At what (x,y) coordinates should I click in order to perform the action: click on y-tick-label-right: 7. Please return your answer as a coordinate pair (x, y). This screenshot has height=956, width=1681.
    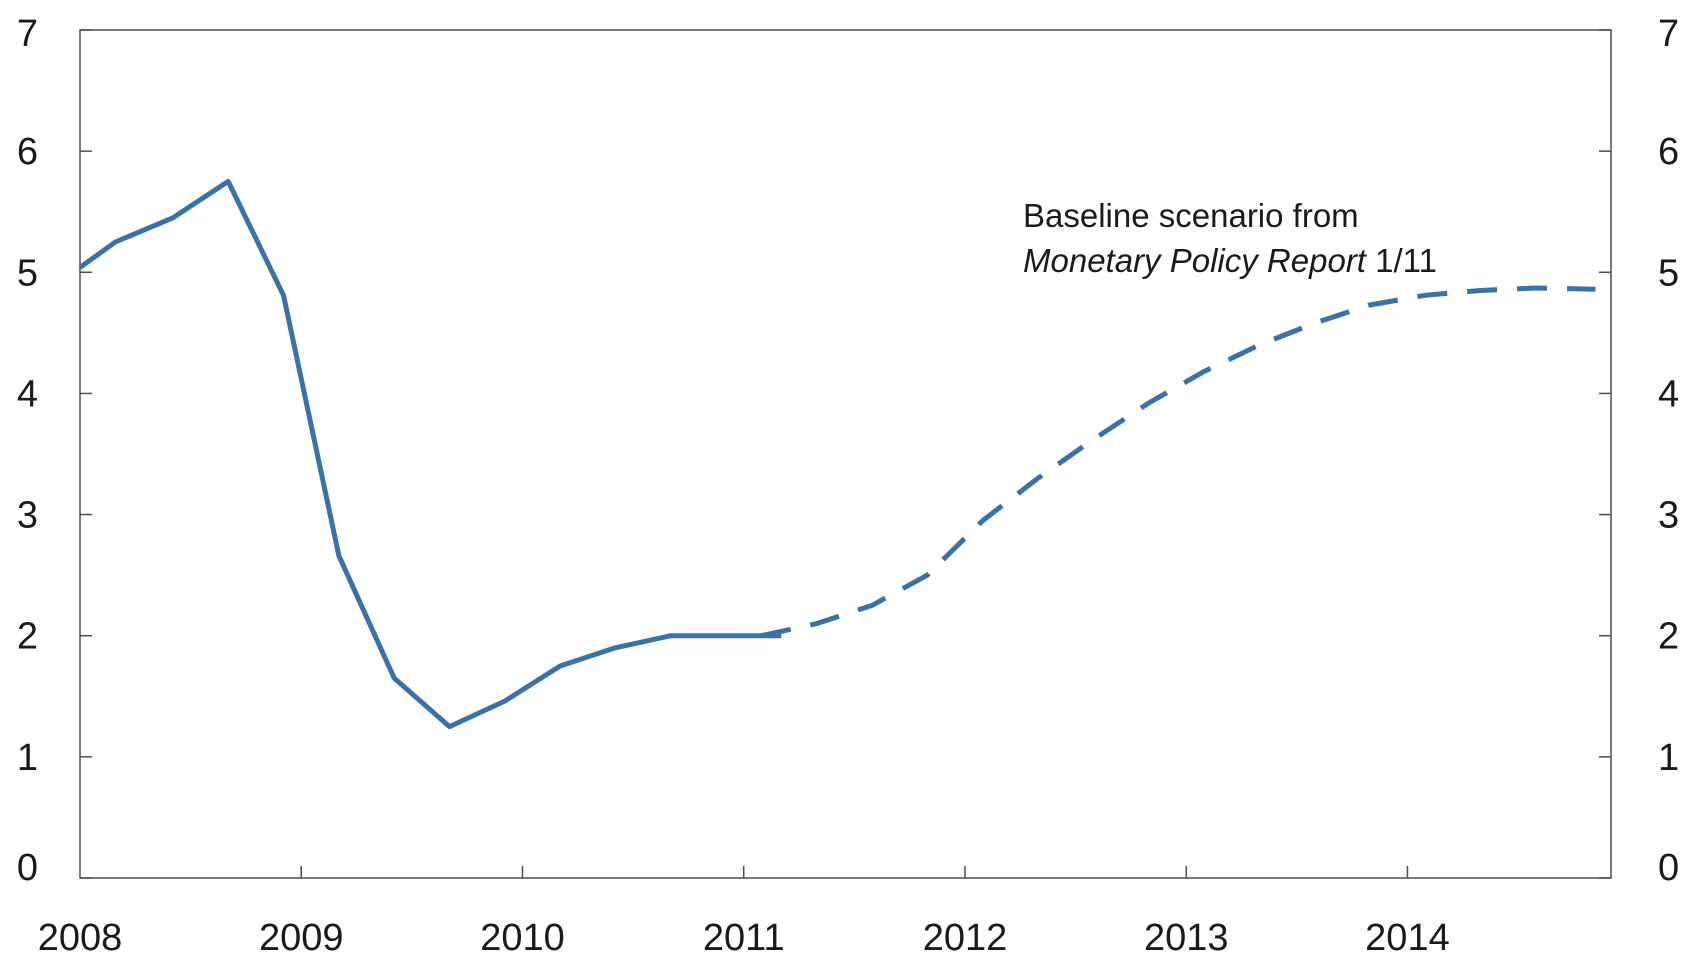
    Looking at the image, I should click on (1668, 34).